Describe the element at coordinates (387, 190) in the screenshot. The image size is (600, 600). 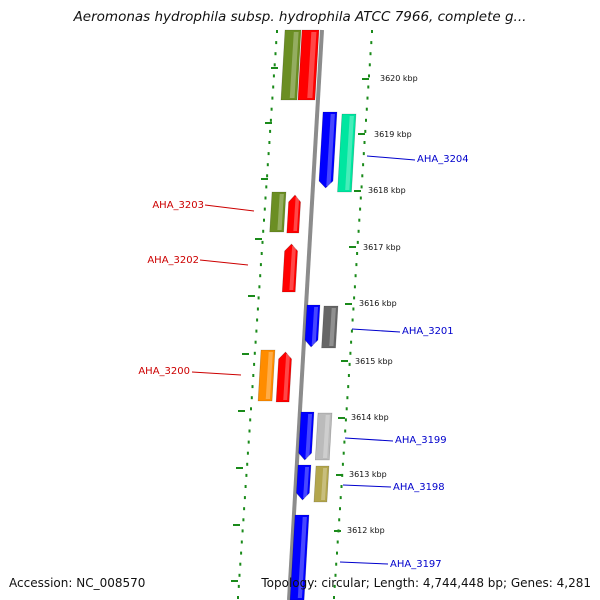
I see `tick-label: 3618 kbp` at that location.